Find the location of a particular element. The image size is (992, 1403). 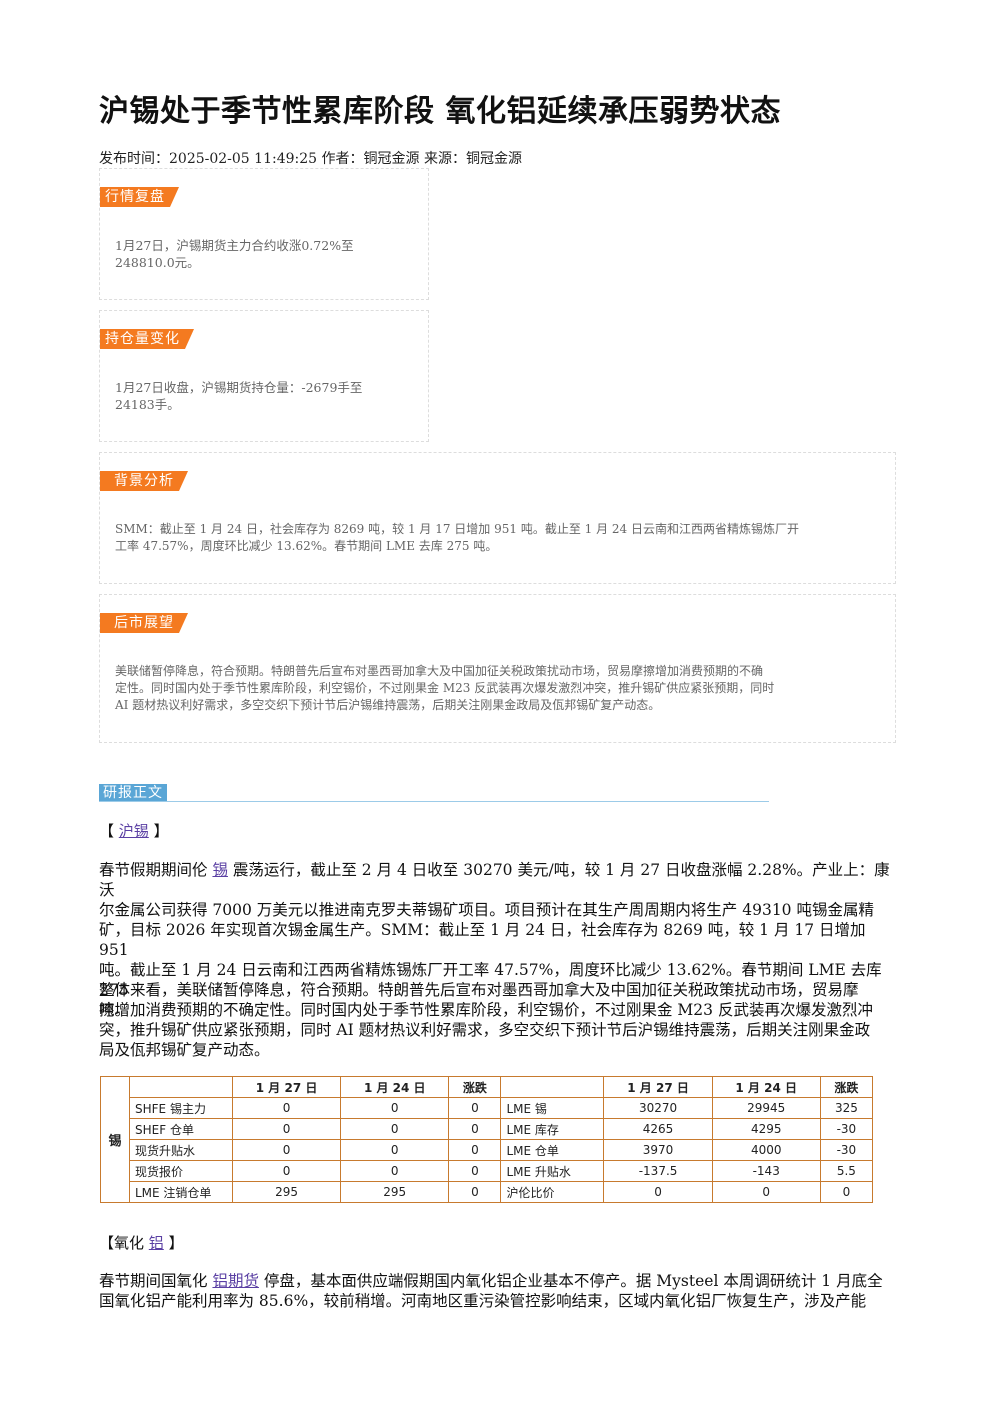

table-cell: 现货报价 is located at coordinates (181, 1171).